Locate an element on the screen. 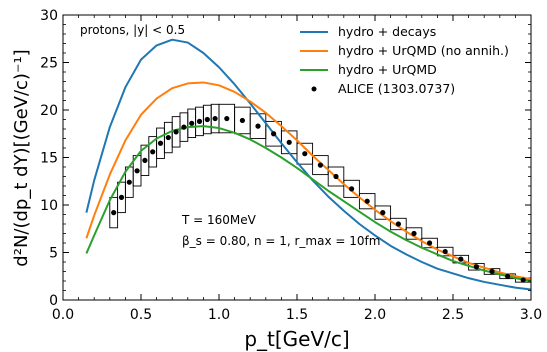 The width and height of the screenshot is (547, 352). legend-label-alice: ALICE (1303.0737) is located at coordinates (396, 88).